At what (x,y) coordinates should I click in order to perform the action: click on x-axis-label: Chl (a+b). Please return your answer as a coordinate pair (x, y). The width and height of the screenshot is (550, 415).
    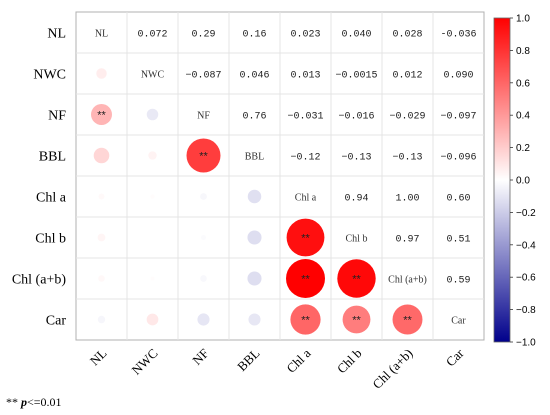
    Looking at the image, I should click on (392, 369).